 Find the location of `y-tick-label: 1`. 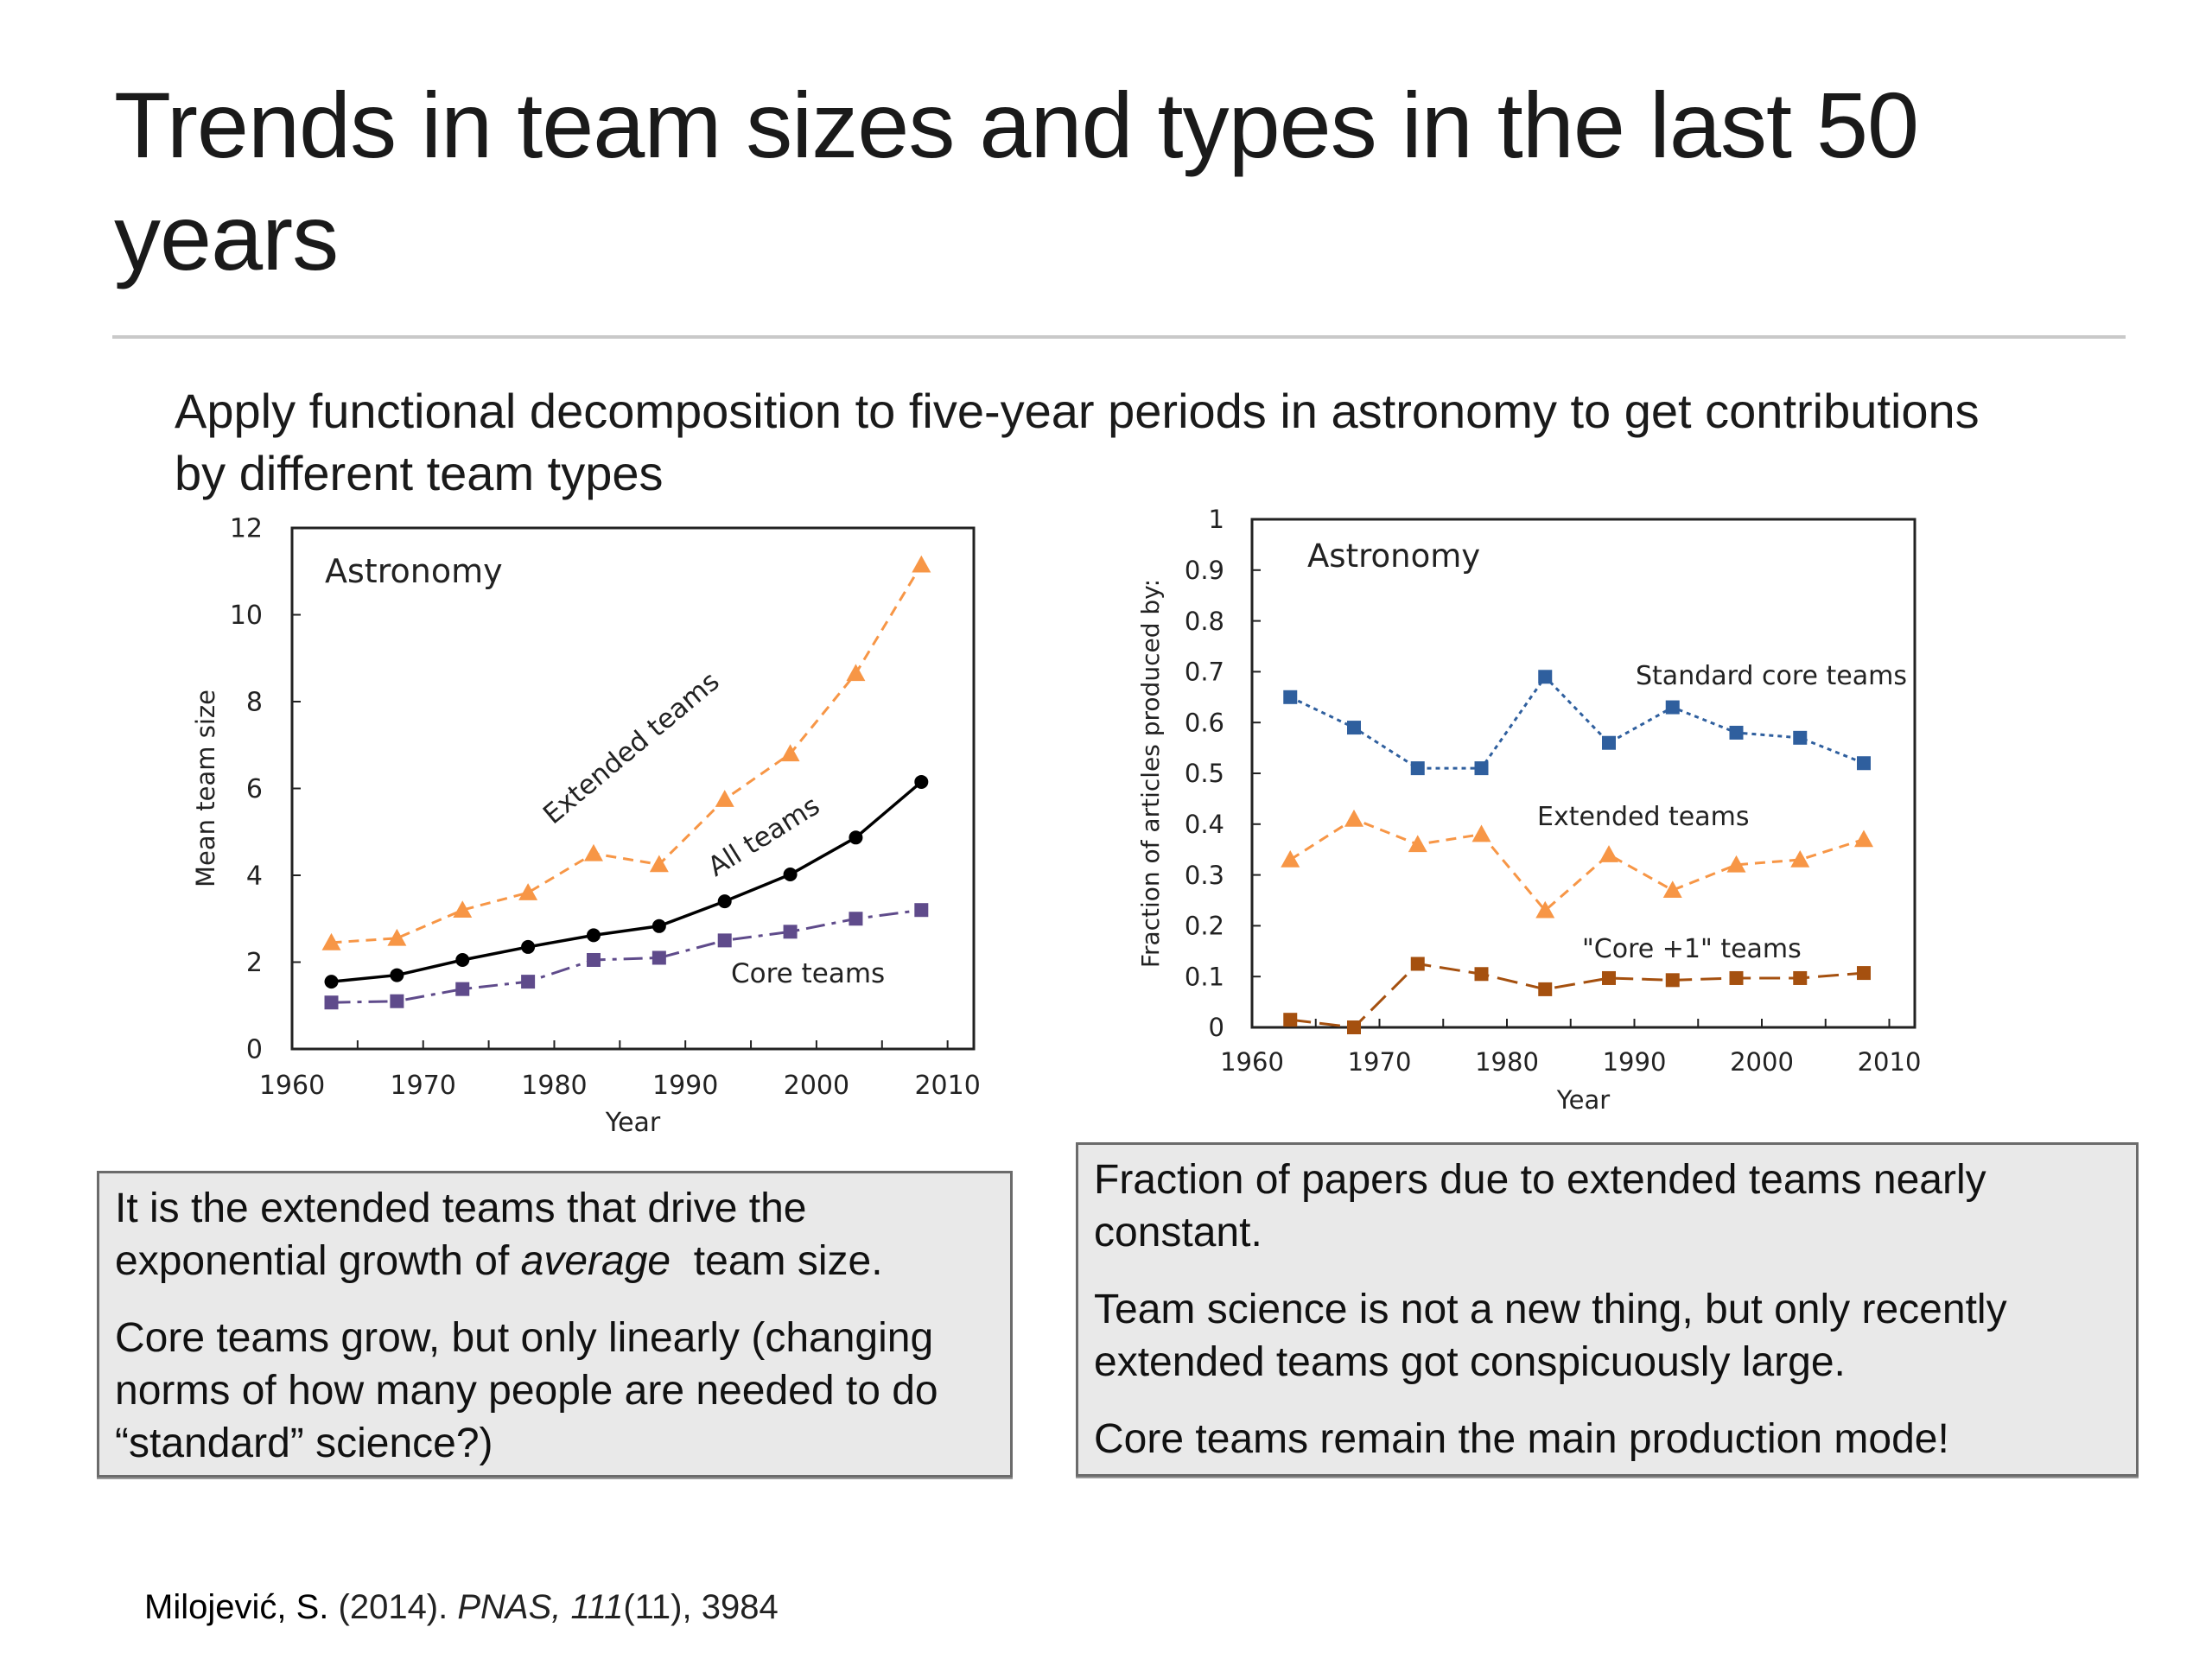

y-tick-label: 1 is located at coordinates (1216, 519).